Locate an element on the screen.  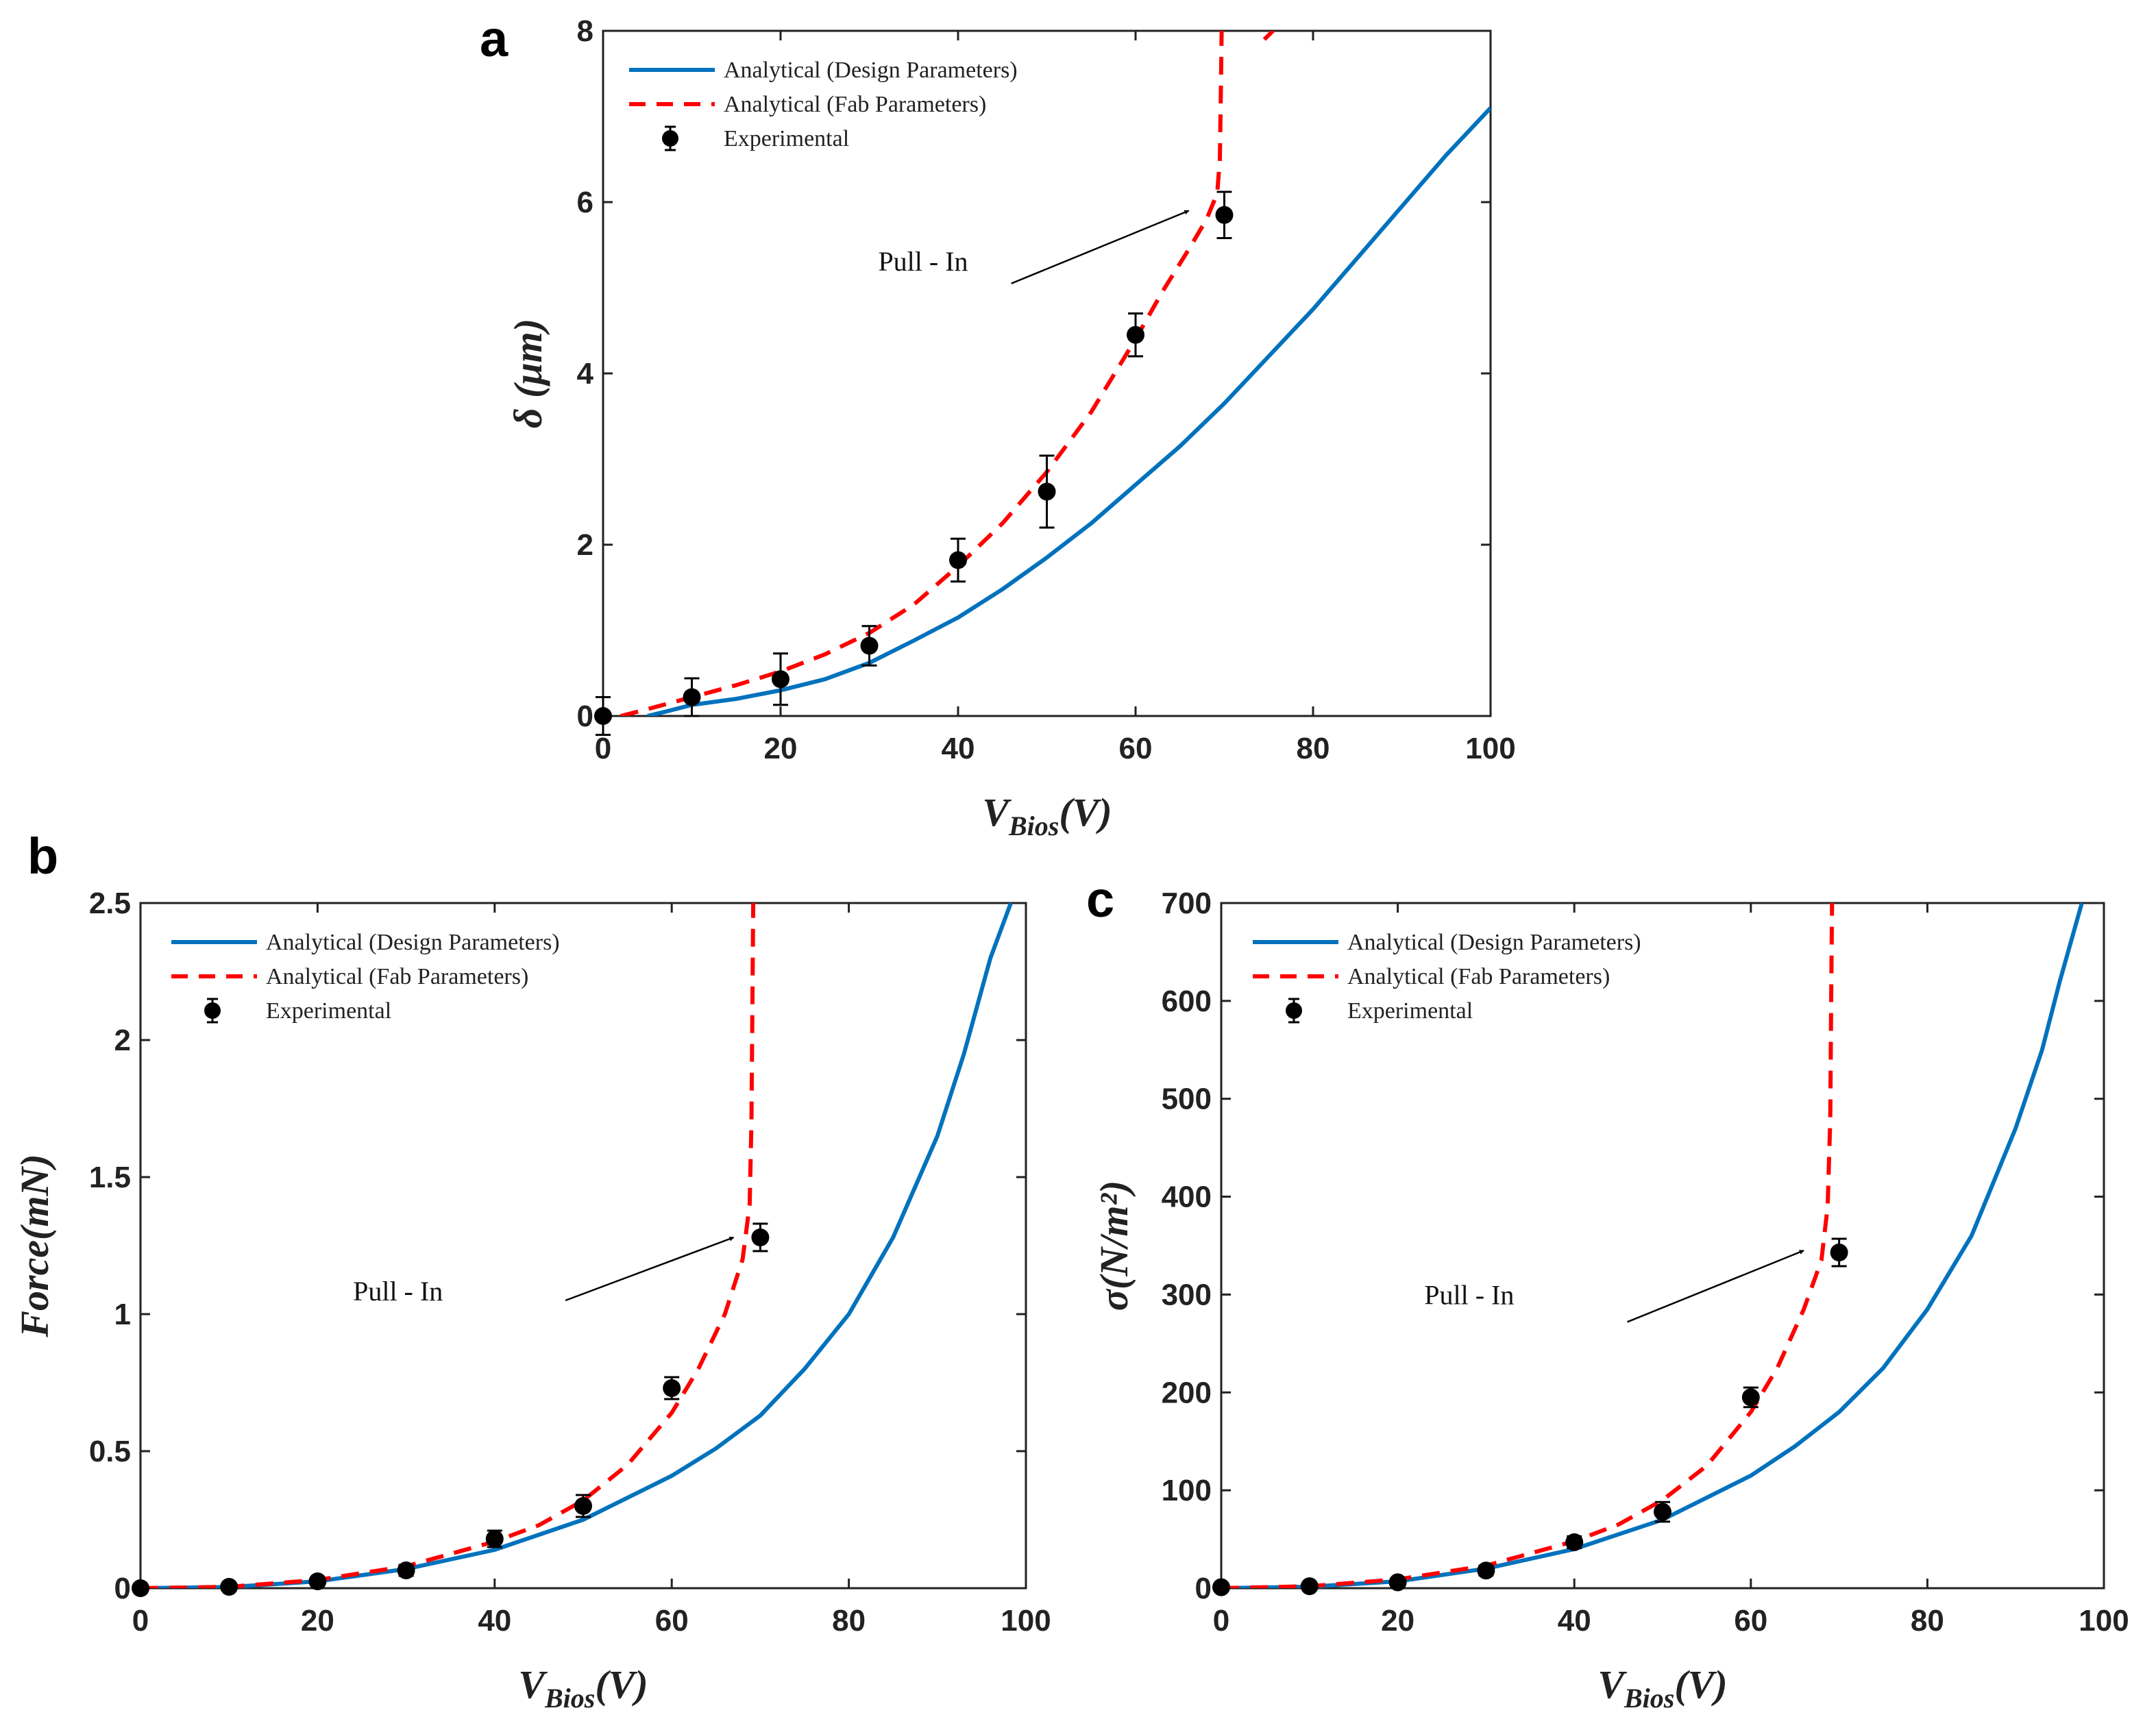
x-tick-label-b: 60 is located at coordinates (672, 1621).